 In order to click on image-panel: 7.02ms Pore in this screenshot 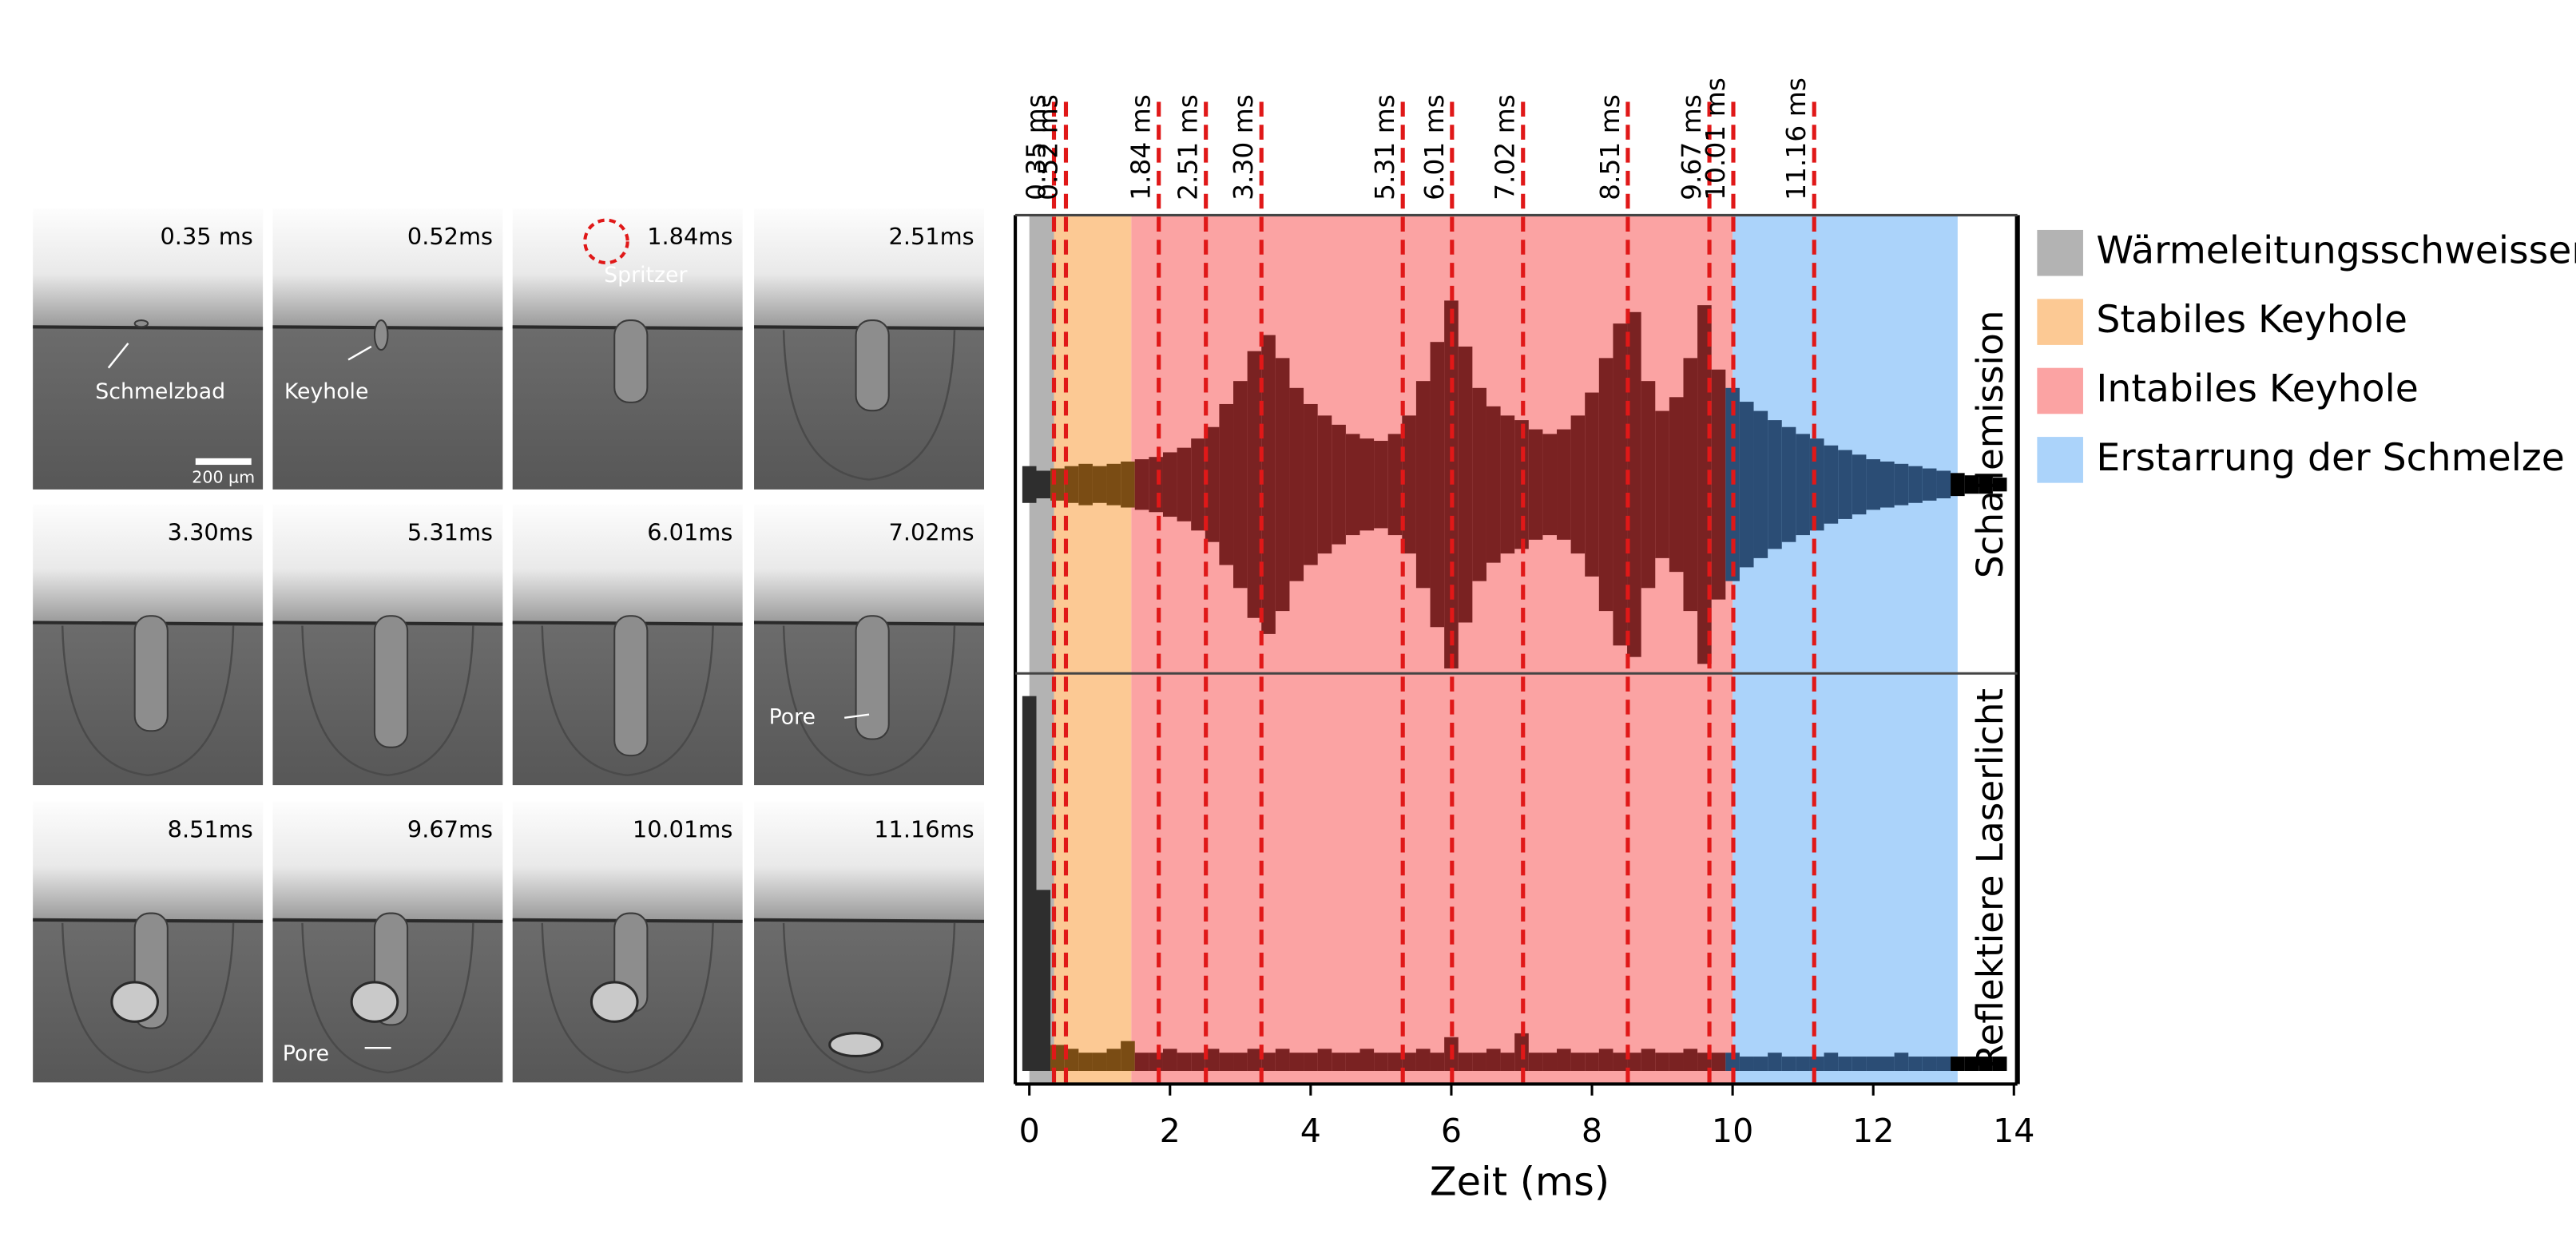, I will do `click(869, 645)`.